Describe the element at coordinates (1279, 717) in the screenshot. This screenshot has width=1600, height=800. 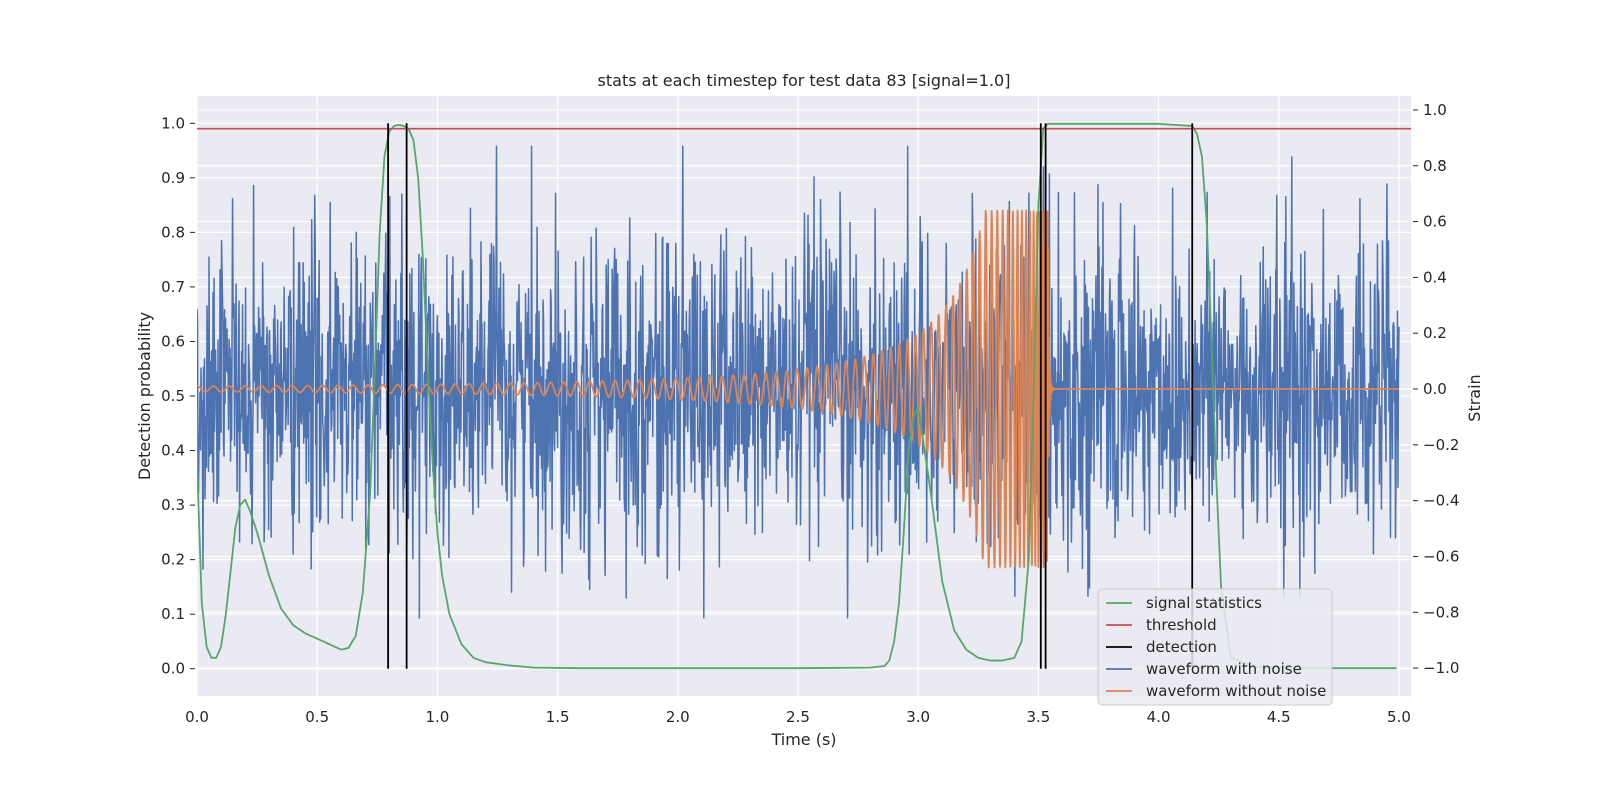
I see `x-tick-label: 4.5` at that location.